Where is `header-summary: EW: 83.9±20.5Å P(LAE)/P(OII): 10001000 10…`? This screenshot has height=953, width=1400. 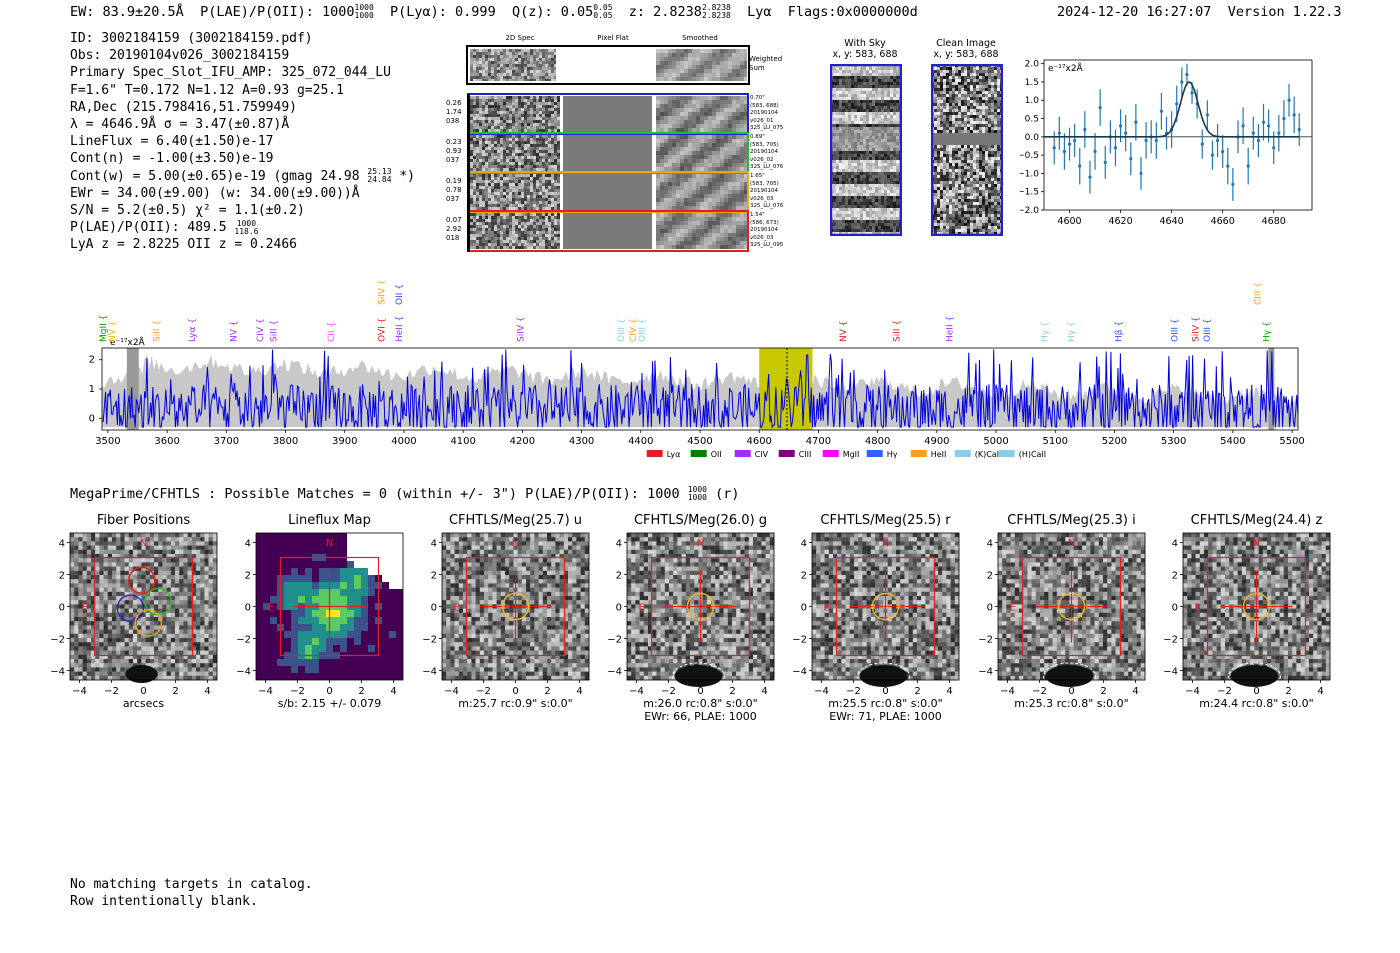 header-summary: EW: 83.9±20.5Å P(LAE)/P(OII): 10001000 10… is located at coordinates (494, 12).